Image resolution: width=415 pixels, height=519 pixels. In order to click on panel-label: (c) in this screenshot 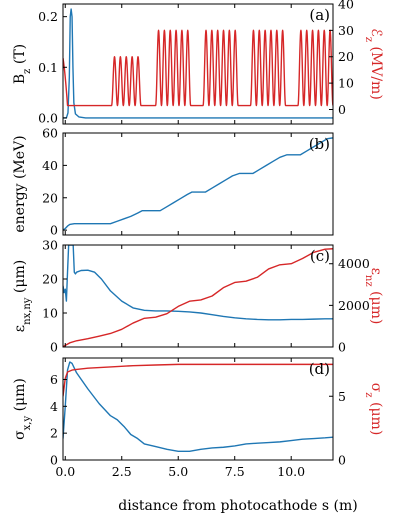, I will do `click(320, 256)`.